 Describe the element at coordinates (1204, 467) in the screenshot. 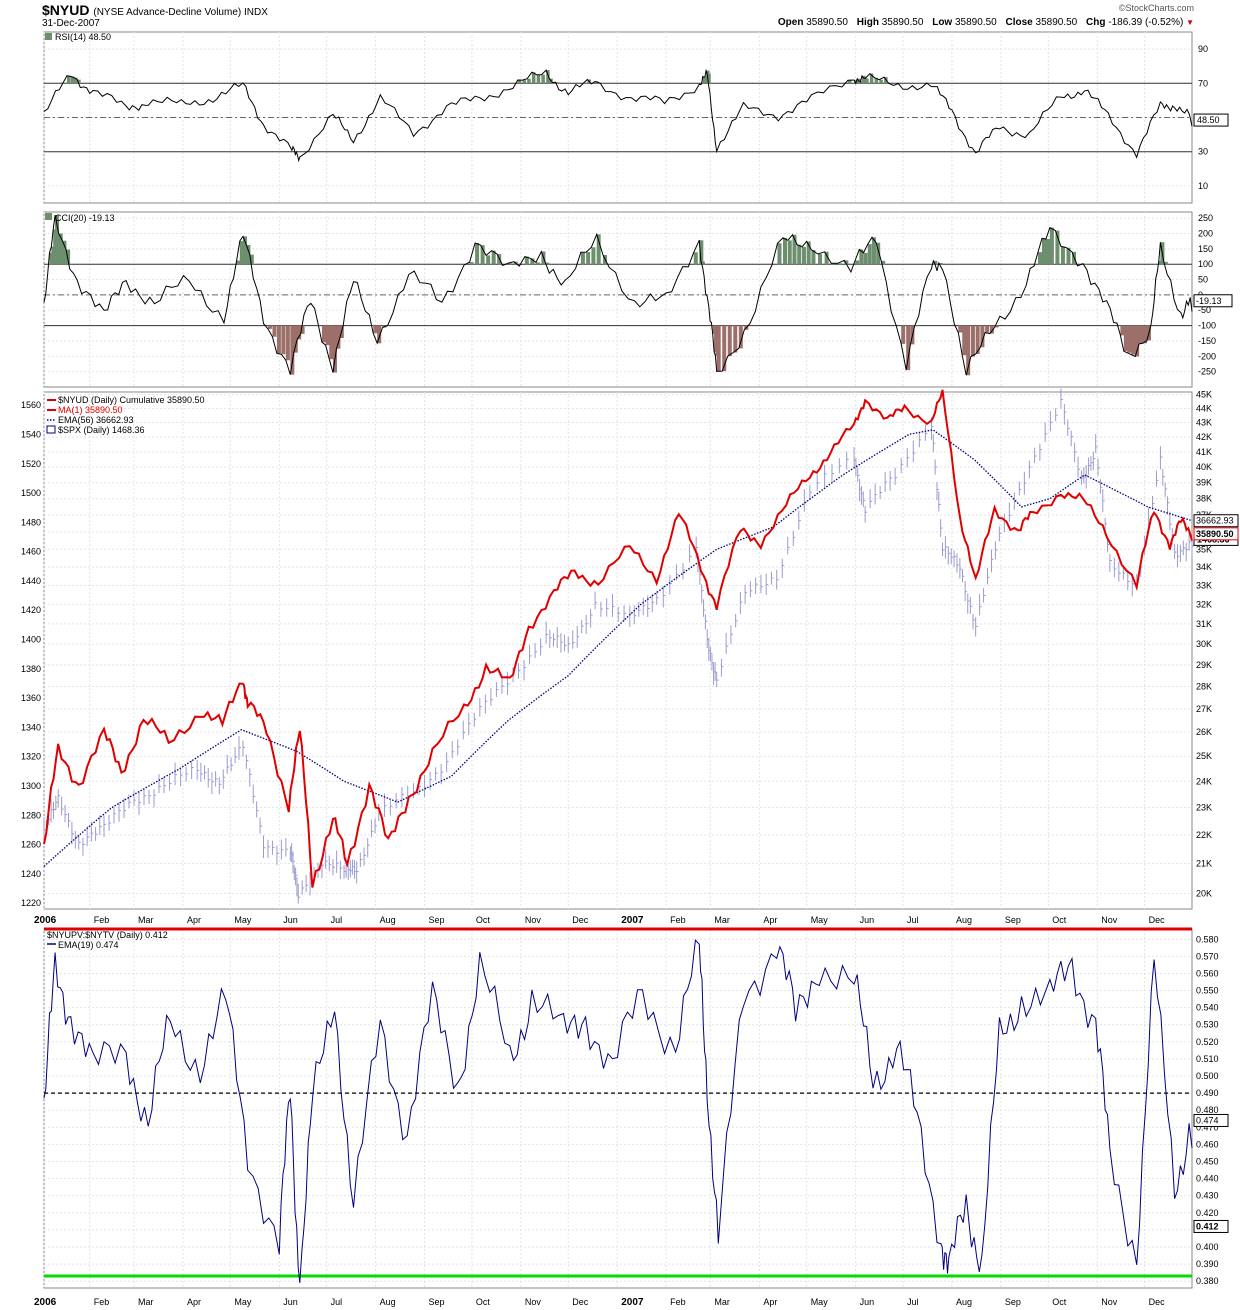

I see `right-y-tick-label: 40K` at that location.